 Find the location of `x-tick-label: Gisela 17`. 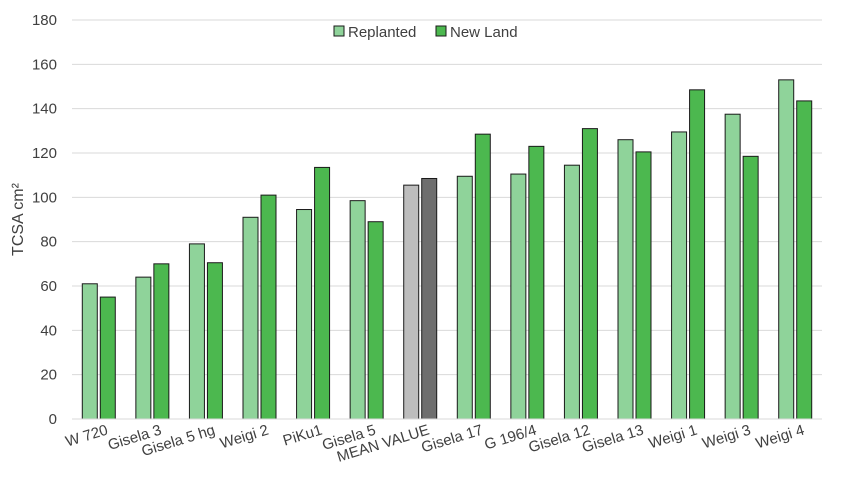

x-tick-label: Gisela 17 is located at coordinates (452, 439).